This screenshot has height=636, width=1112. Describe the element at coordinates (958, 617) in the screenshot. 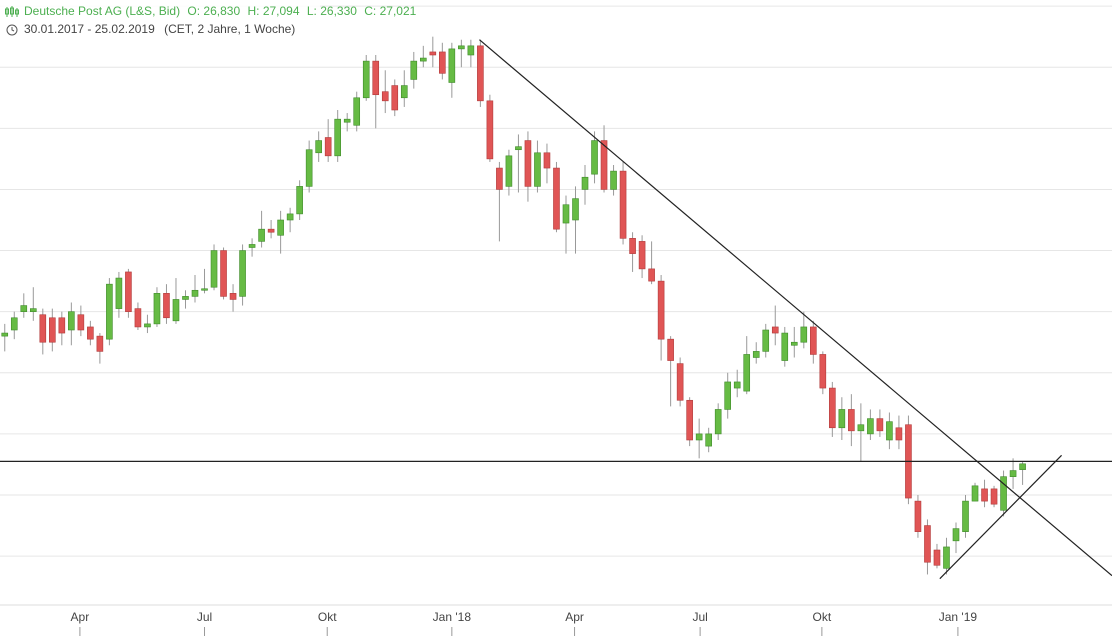

I see `x-tick-label: Jan '19` at that location.